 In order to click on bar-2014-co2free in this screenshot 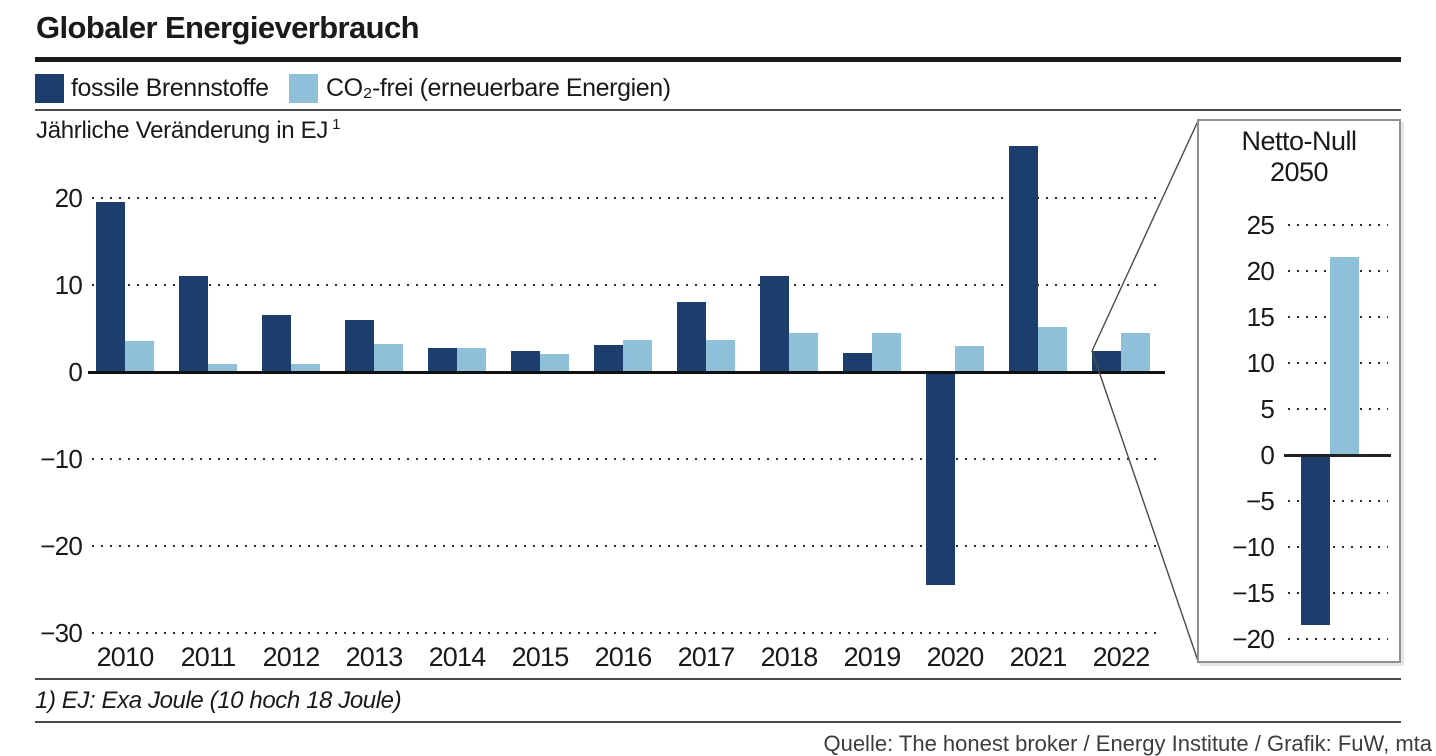, I will do `click(471, 360)`.